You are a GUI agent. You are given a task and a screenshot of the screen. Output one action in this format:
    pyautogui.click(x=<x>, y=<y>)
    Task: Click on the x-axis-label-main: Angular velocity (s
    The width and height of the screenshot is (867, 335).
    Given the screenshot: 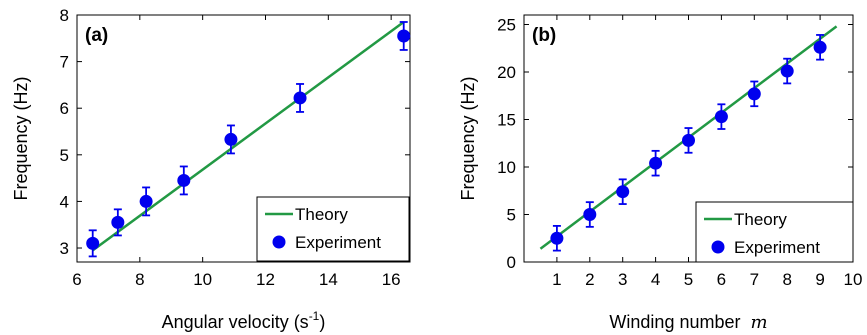 What is the action you would take?
    pyautogui.click(x=235, y=322)
    